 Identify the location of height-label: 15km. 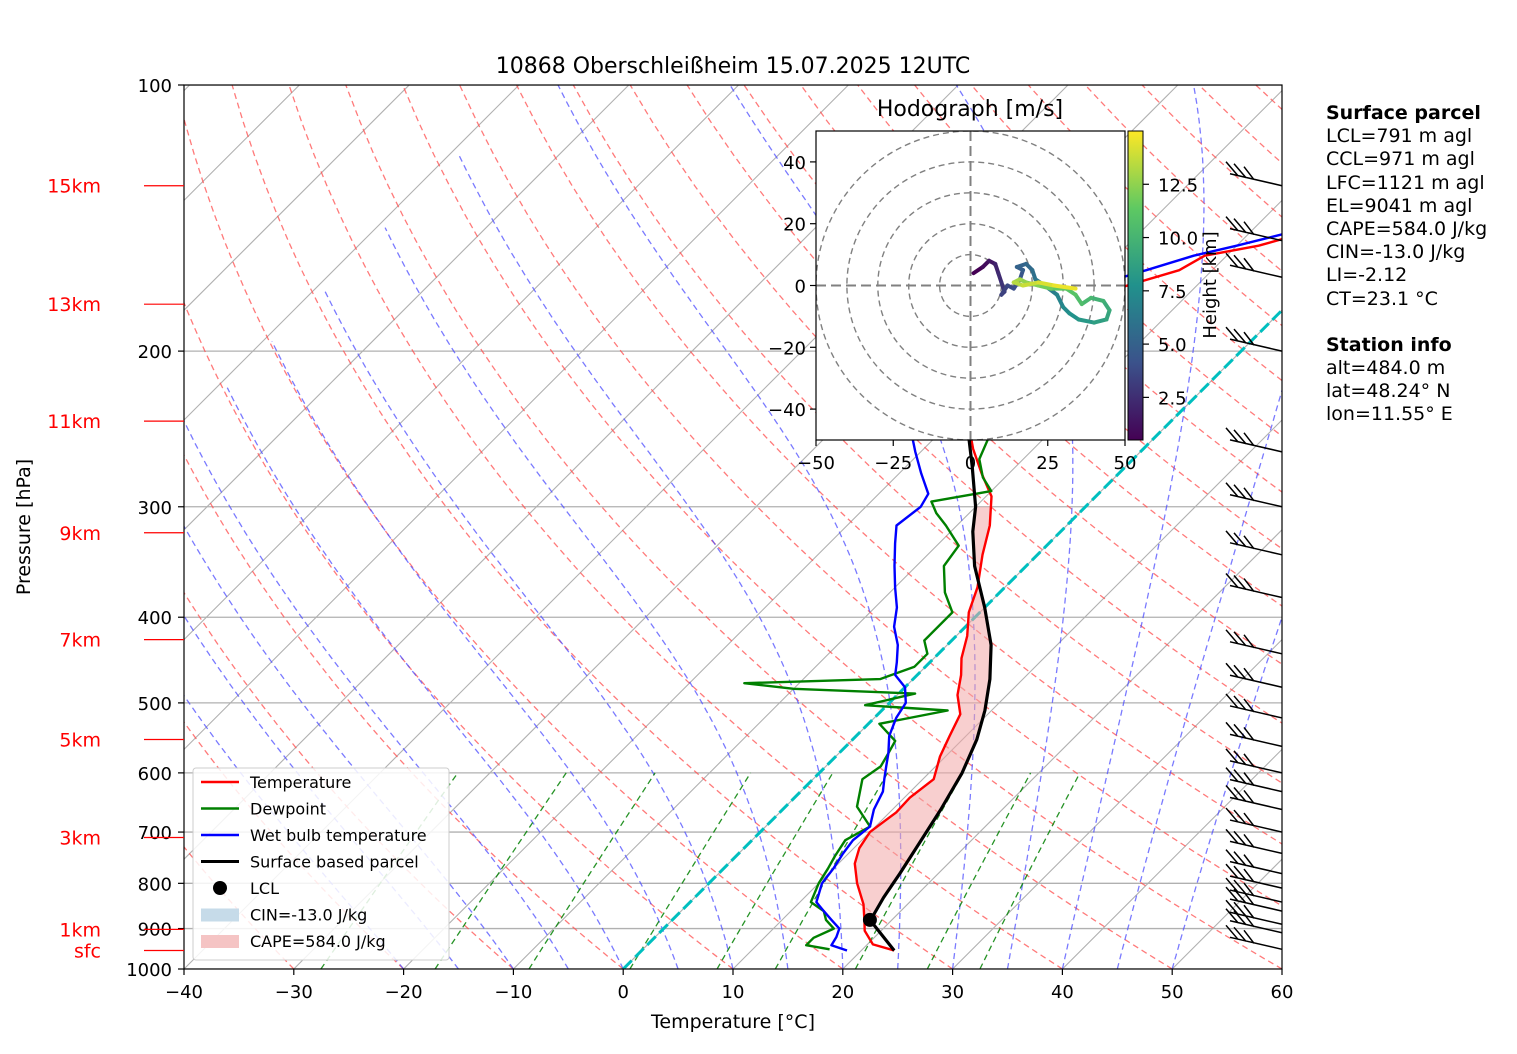
(74, 187).